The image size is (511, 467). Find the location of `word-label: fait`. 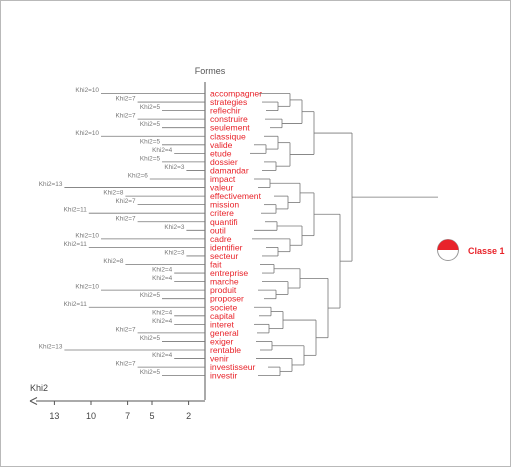

word-label: fait is located at coordinates (216, 265).